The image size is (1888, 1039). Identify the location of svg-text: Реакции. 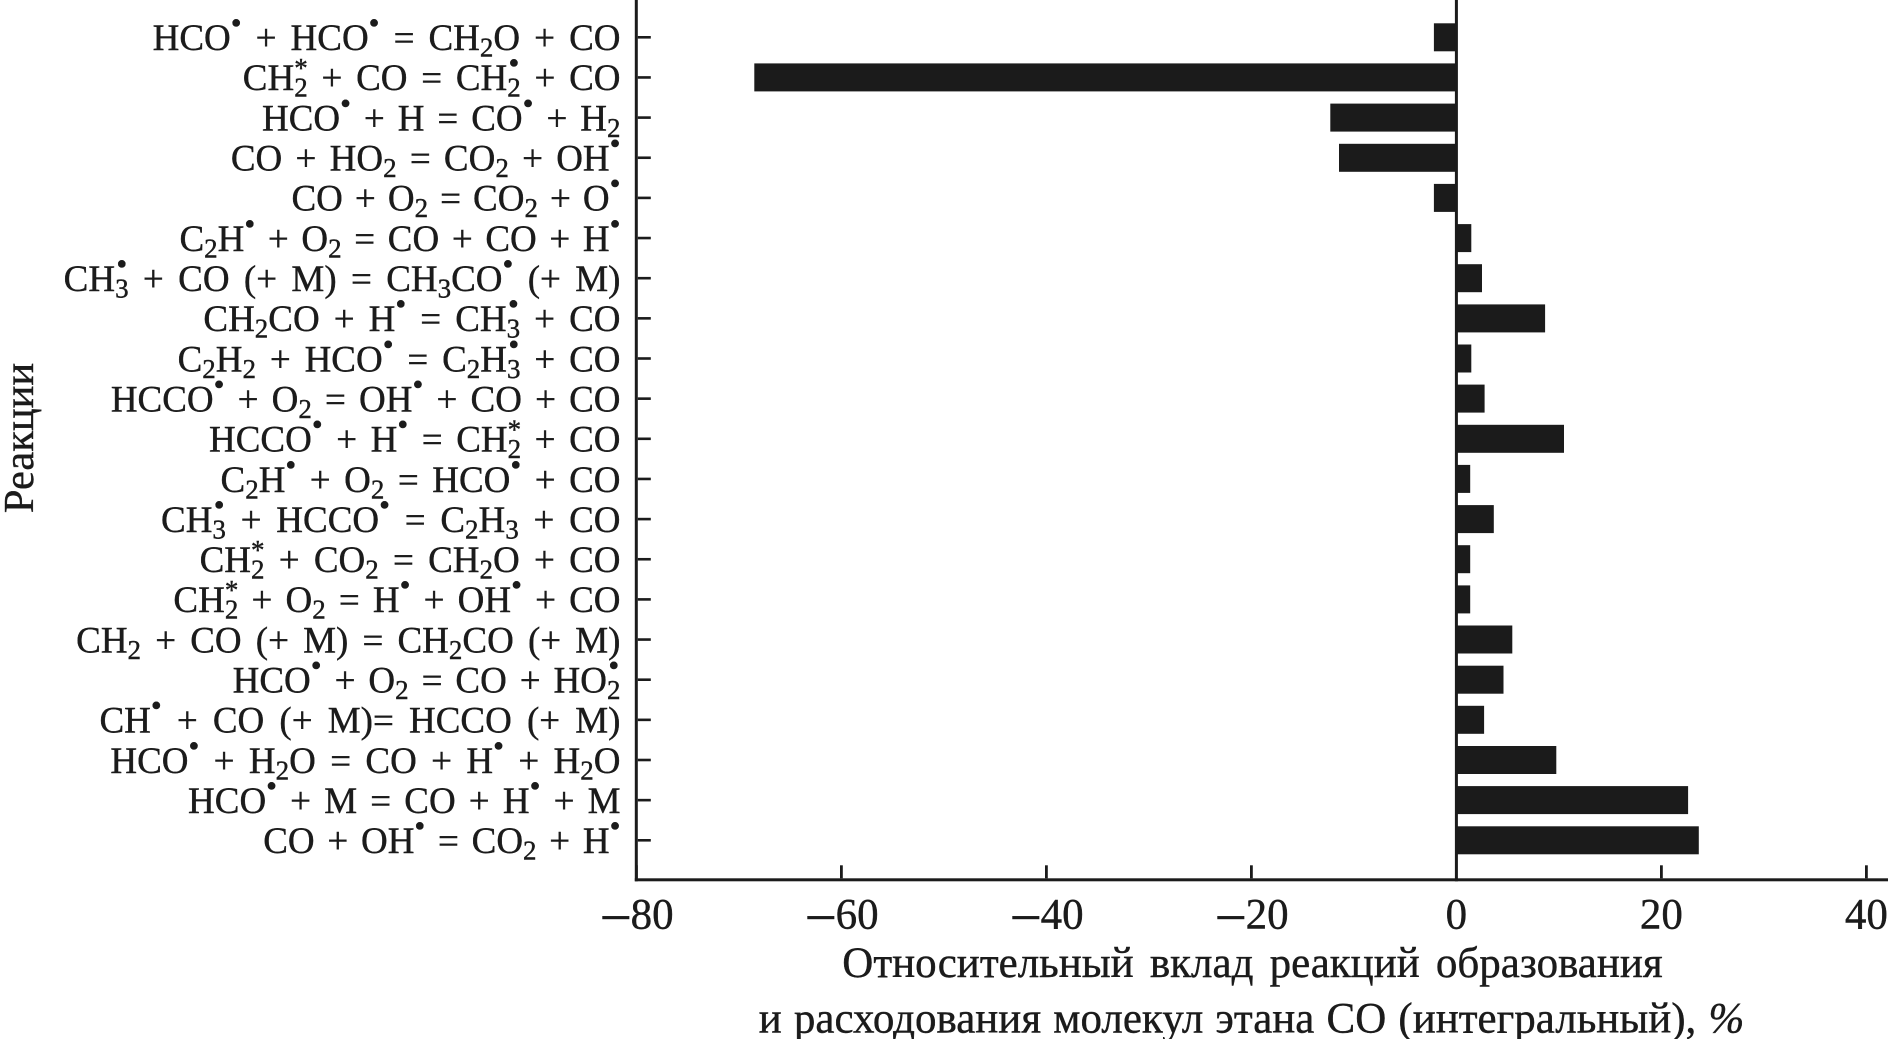
(21, 438).